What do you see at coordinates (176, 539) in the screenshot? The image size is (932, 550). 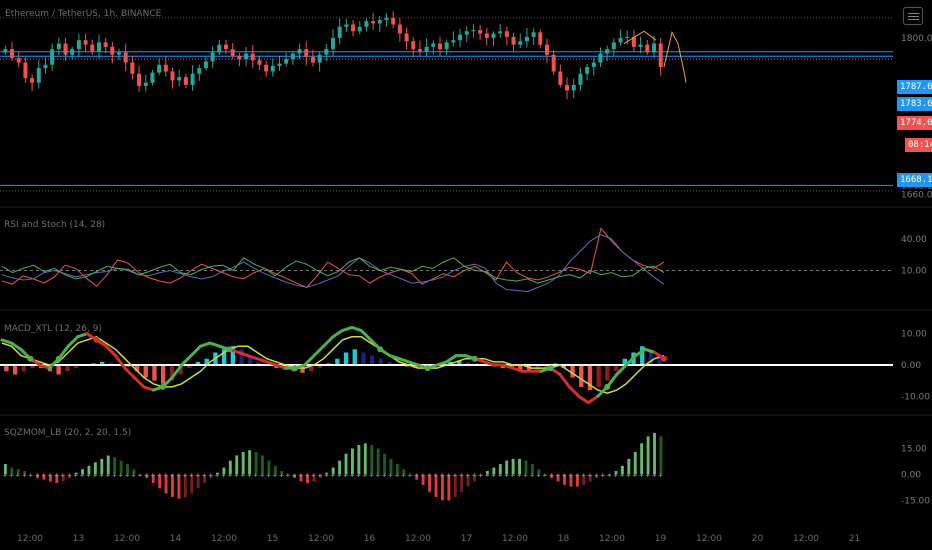 I see `time-axis-label: 14` at bounding box center [176, 539].